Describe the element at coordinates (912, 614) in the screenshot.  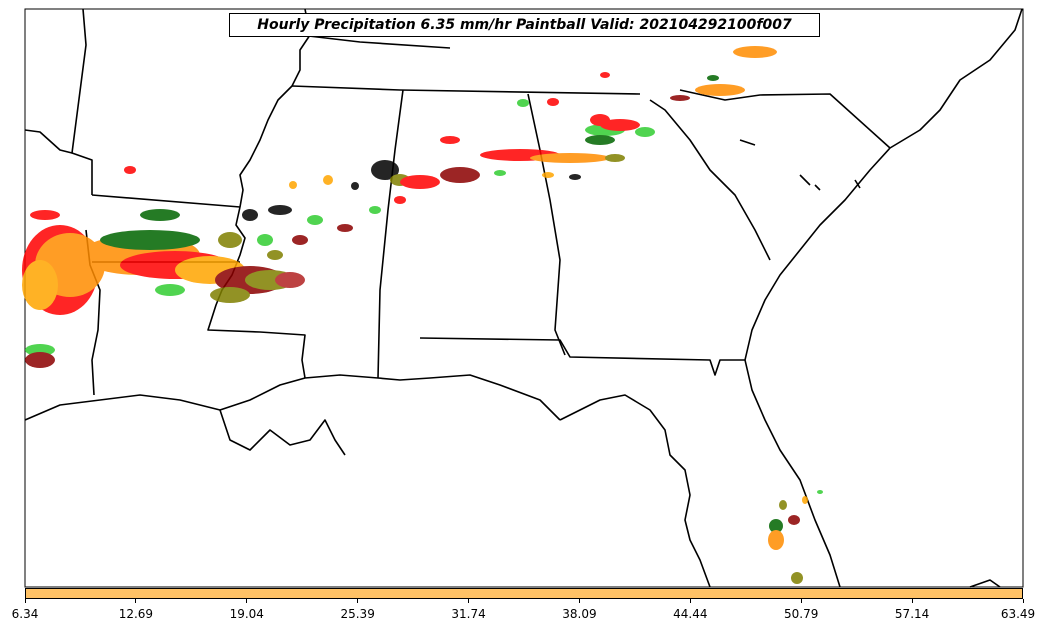
I see `colorbar-tick-label: 57.14` at that location.